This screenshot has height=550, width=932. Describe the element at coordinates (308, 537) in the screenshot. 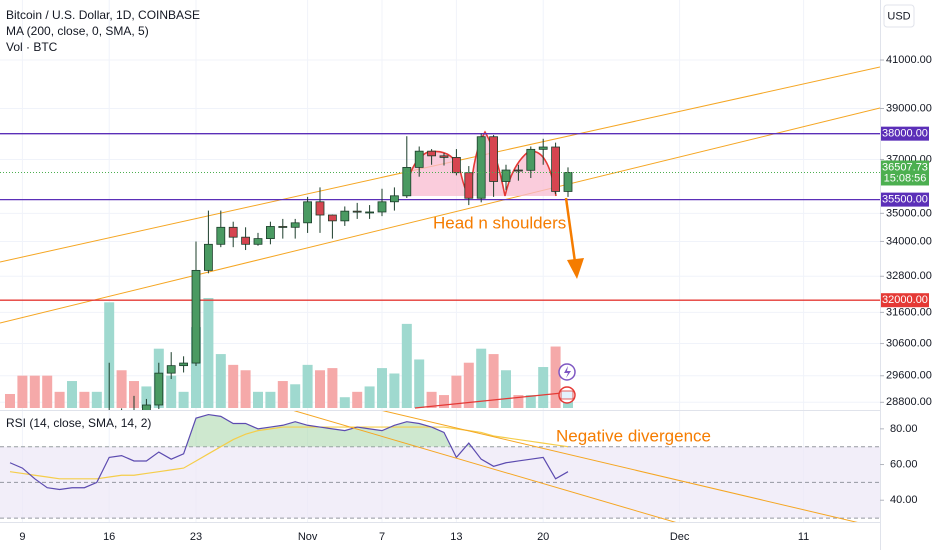

I see `x-tick-label: Nov` at that location.